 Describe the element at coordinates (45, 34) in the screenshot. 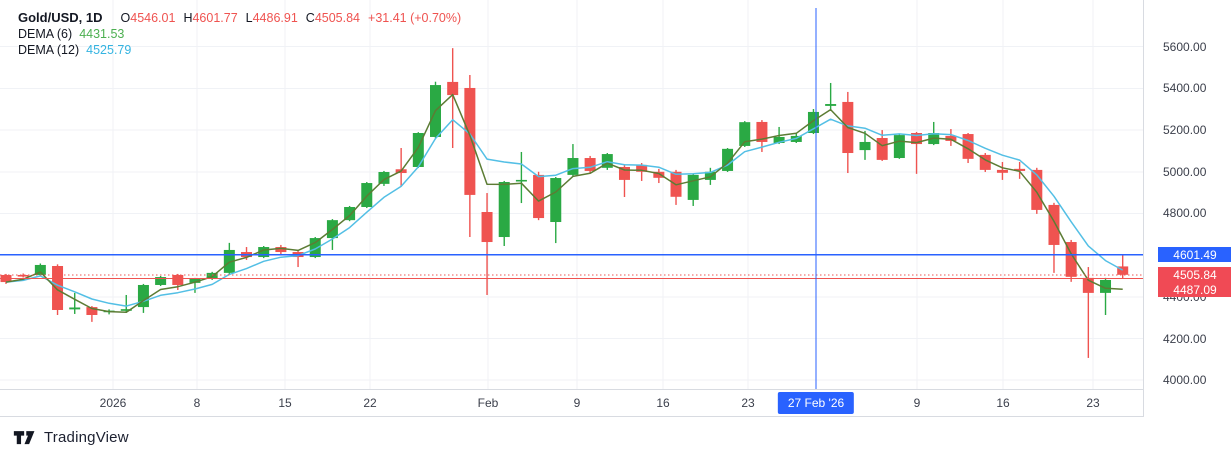

I see `indicator-name: DEMA (6)` at that location.